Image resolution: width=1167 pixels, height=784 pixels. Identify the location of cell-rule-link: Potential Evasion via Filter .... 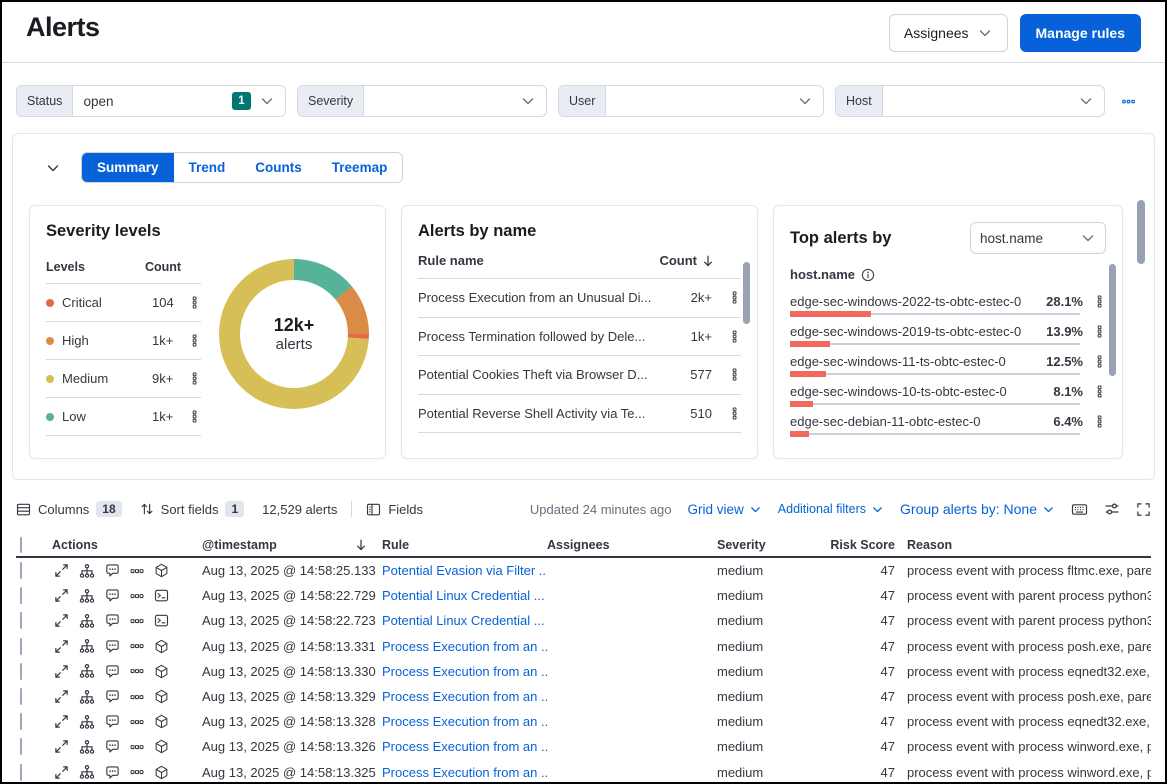
(464, 571).